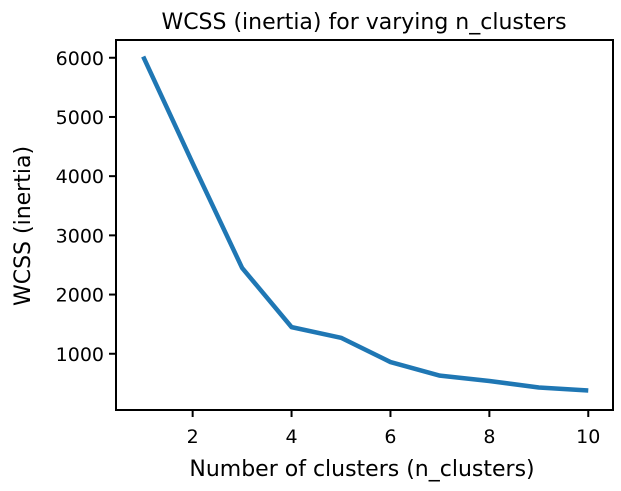  I want to click on y-axis-label: WCSS (inertia), so click(23, 226).